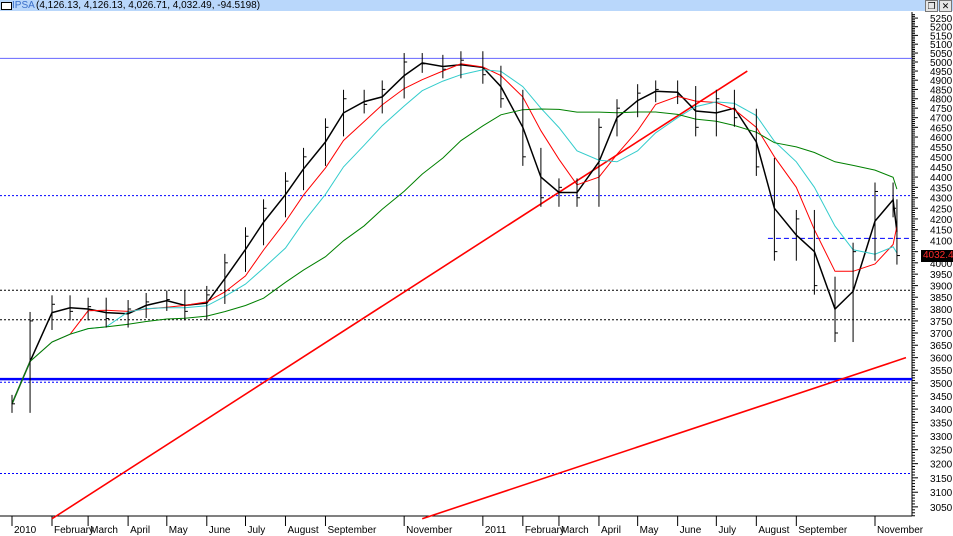  Describe the element at coordinates (25, 530) in the screenshot. I see `x-tick-label: 2010` at that location.